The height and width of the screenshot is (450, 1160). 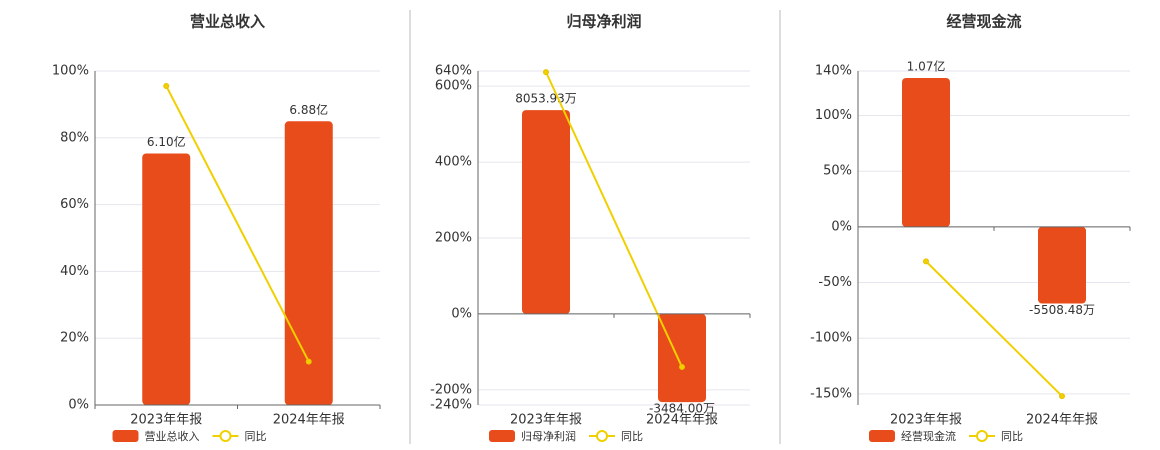 I want to click on y-tick-label: 60%, so click(x=74, y=204).